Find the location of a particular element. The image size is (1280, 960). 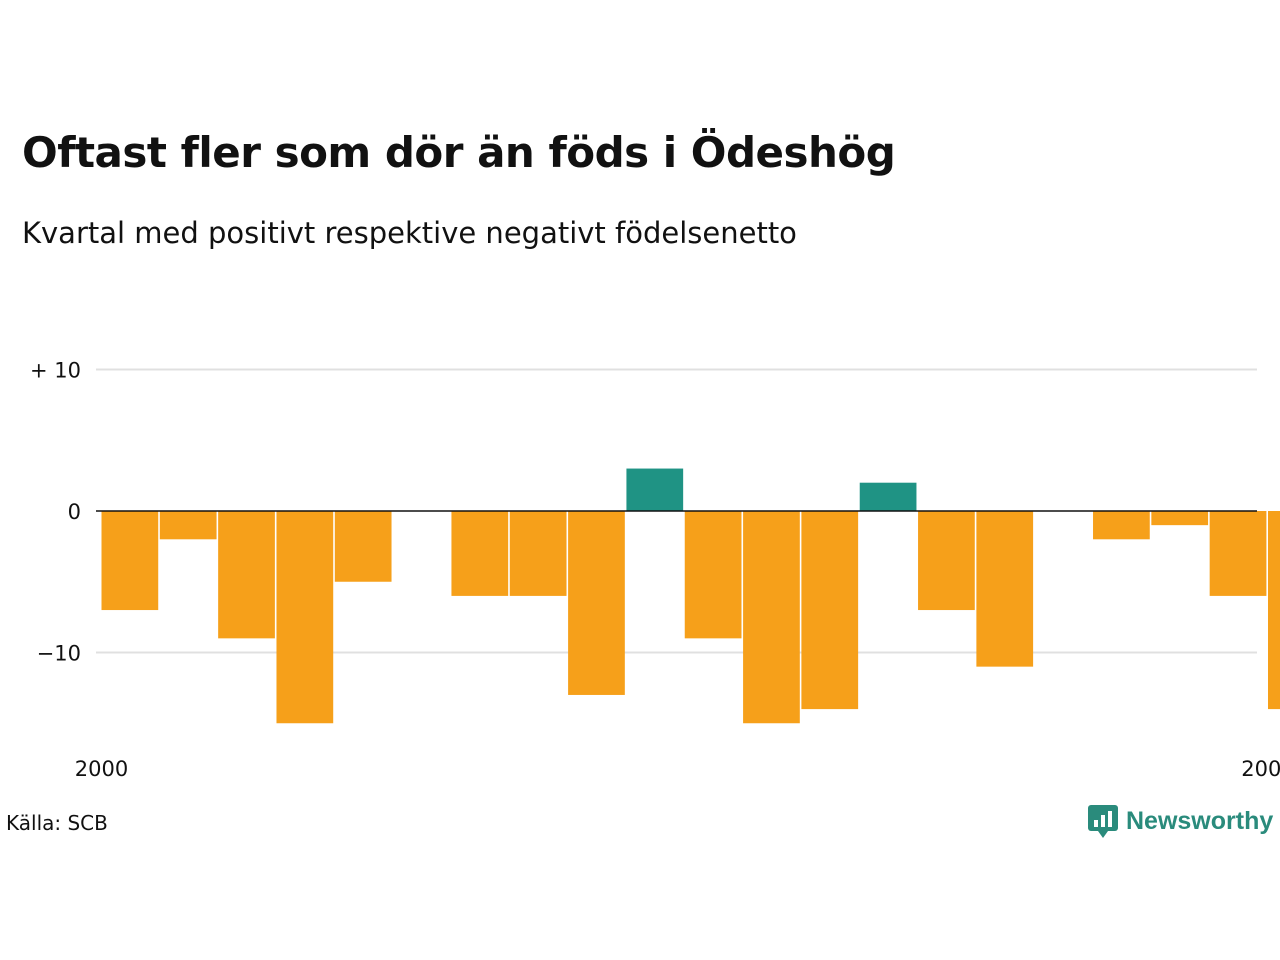

chart-title: Oftast fler som dör än föds i Ödeshög is located at coordinates (459, 152).